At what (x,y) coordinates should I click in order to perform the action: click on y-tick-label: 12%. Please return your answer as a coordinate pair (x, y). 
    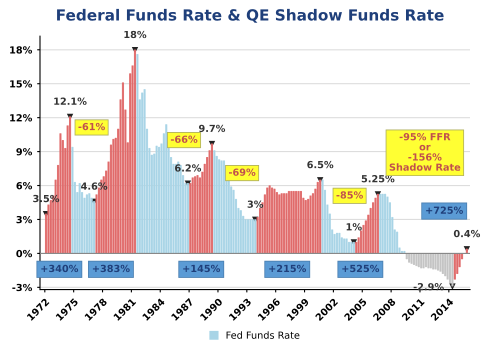
    Looking at the image, I should click on (21, 118).